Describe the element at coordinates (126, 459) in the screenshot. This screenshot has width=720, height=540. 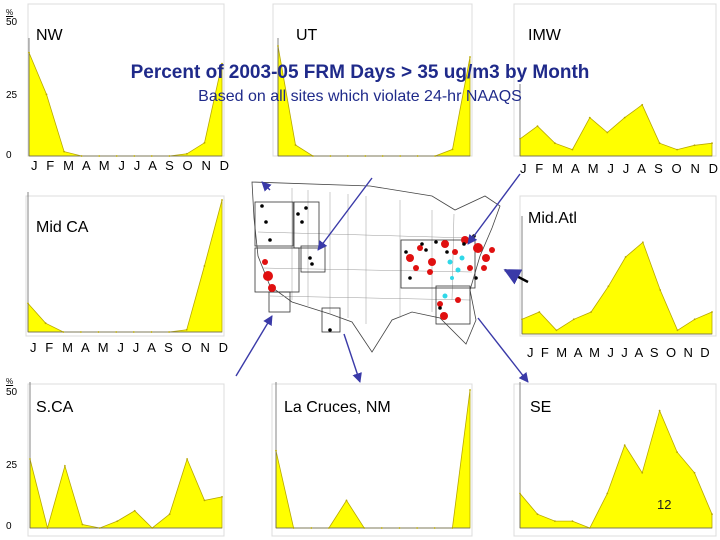
I see `chart-s-ca: S.CA` at that location.